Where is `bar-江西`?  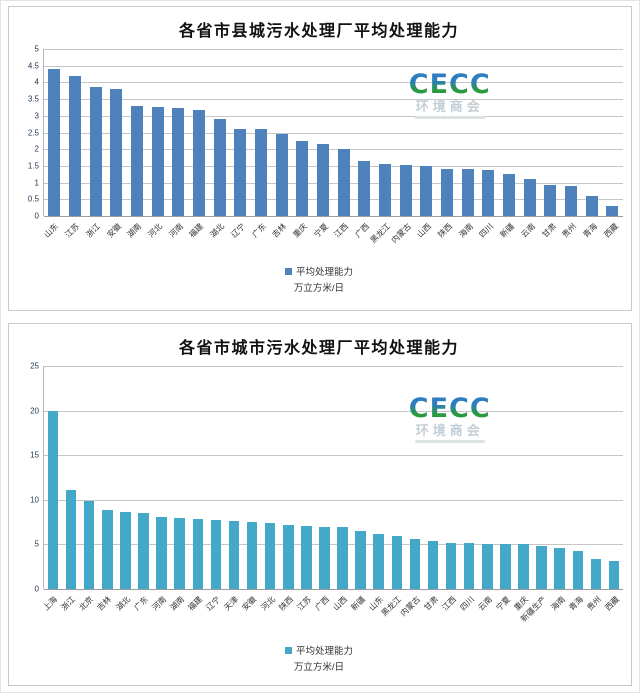
bar-江西 is located at coordinates (343, 182).